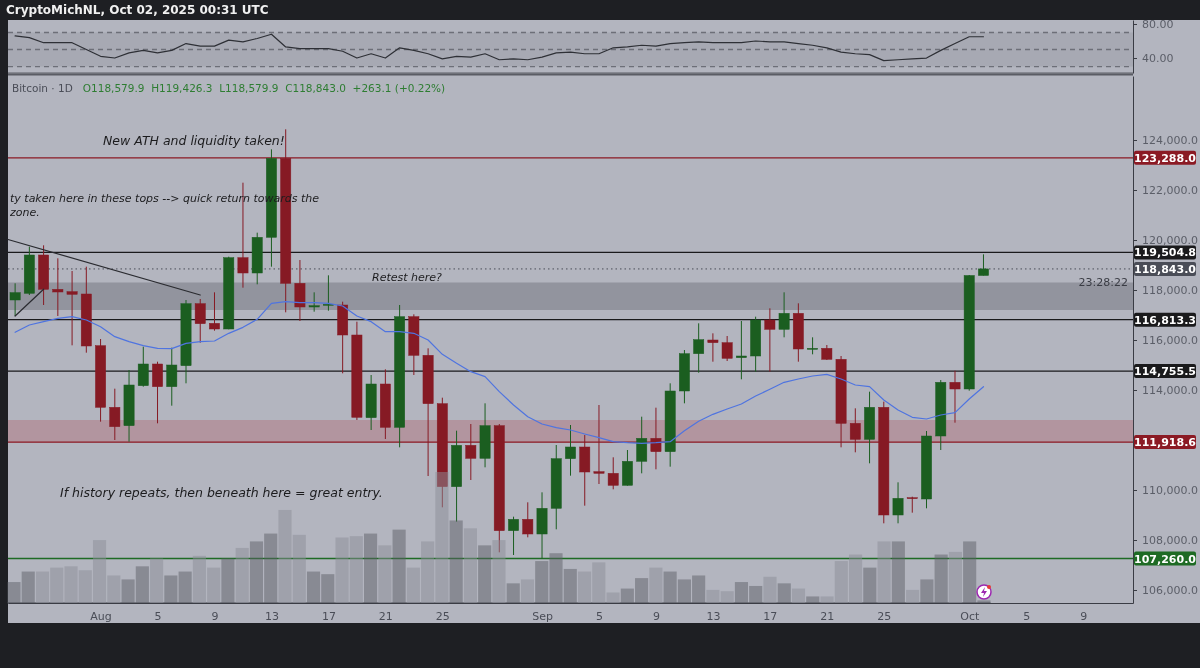 This screenshot has width=1200, height=668. I want to click on x-tick-label: Aug, so click(101, 616).